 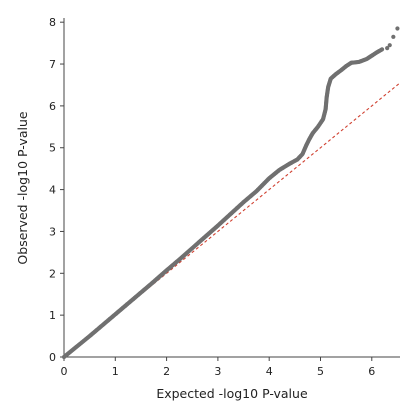 What do you see at coordinates (52, 315) in the screenshot?
I see `y-tick-label: 1` at bounding box center [52, 315].